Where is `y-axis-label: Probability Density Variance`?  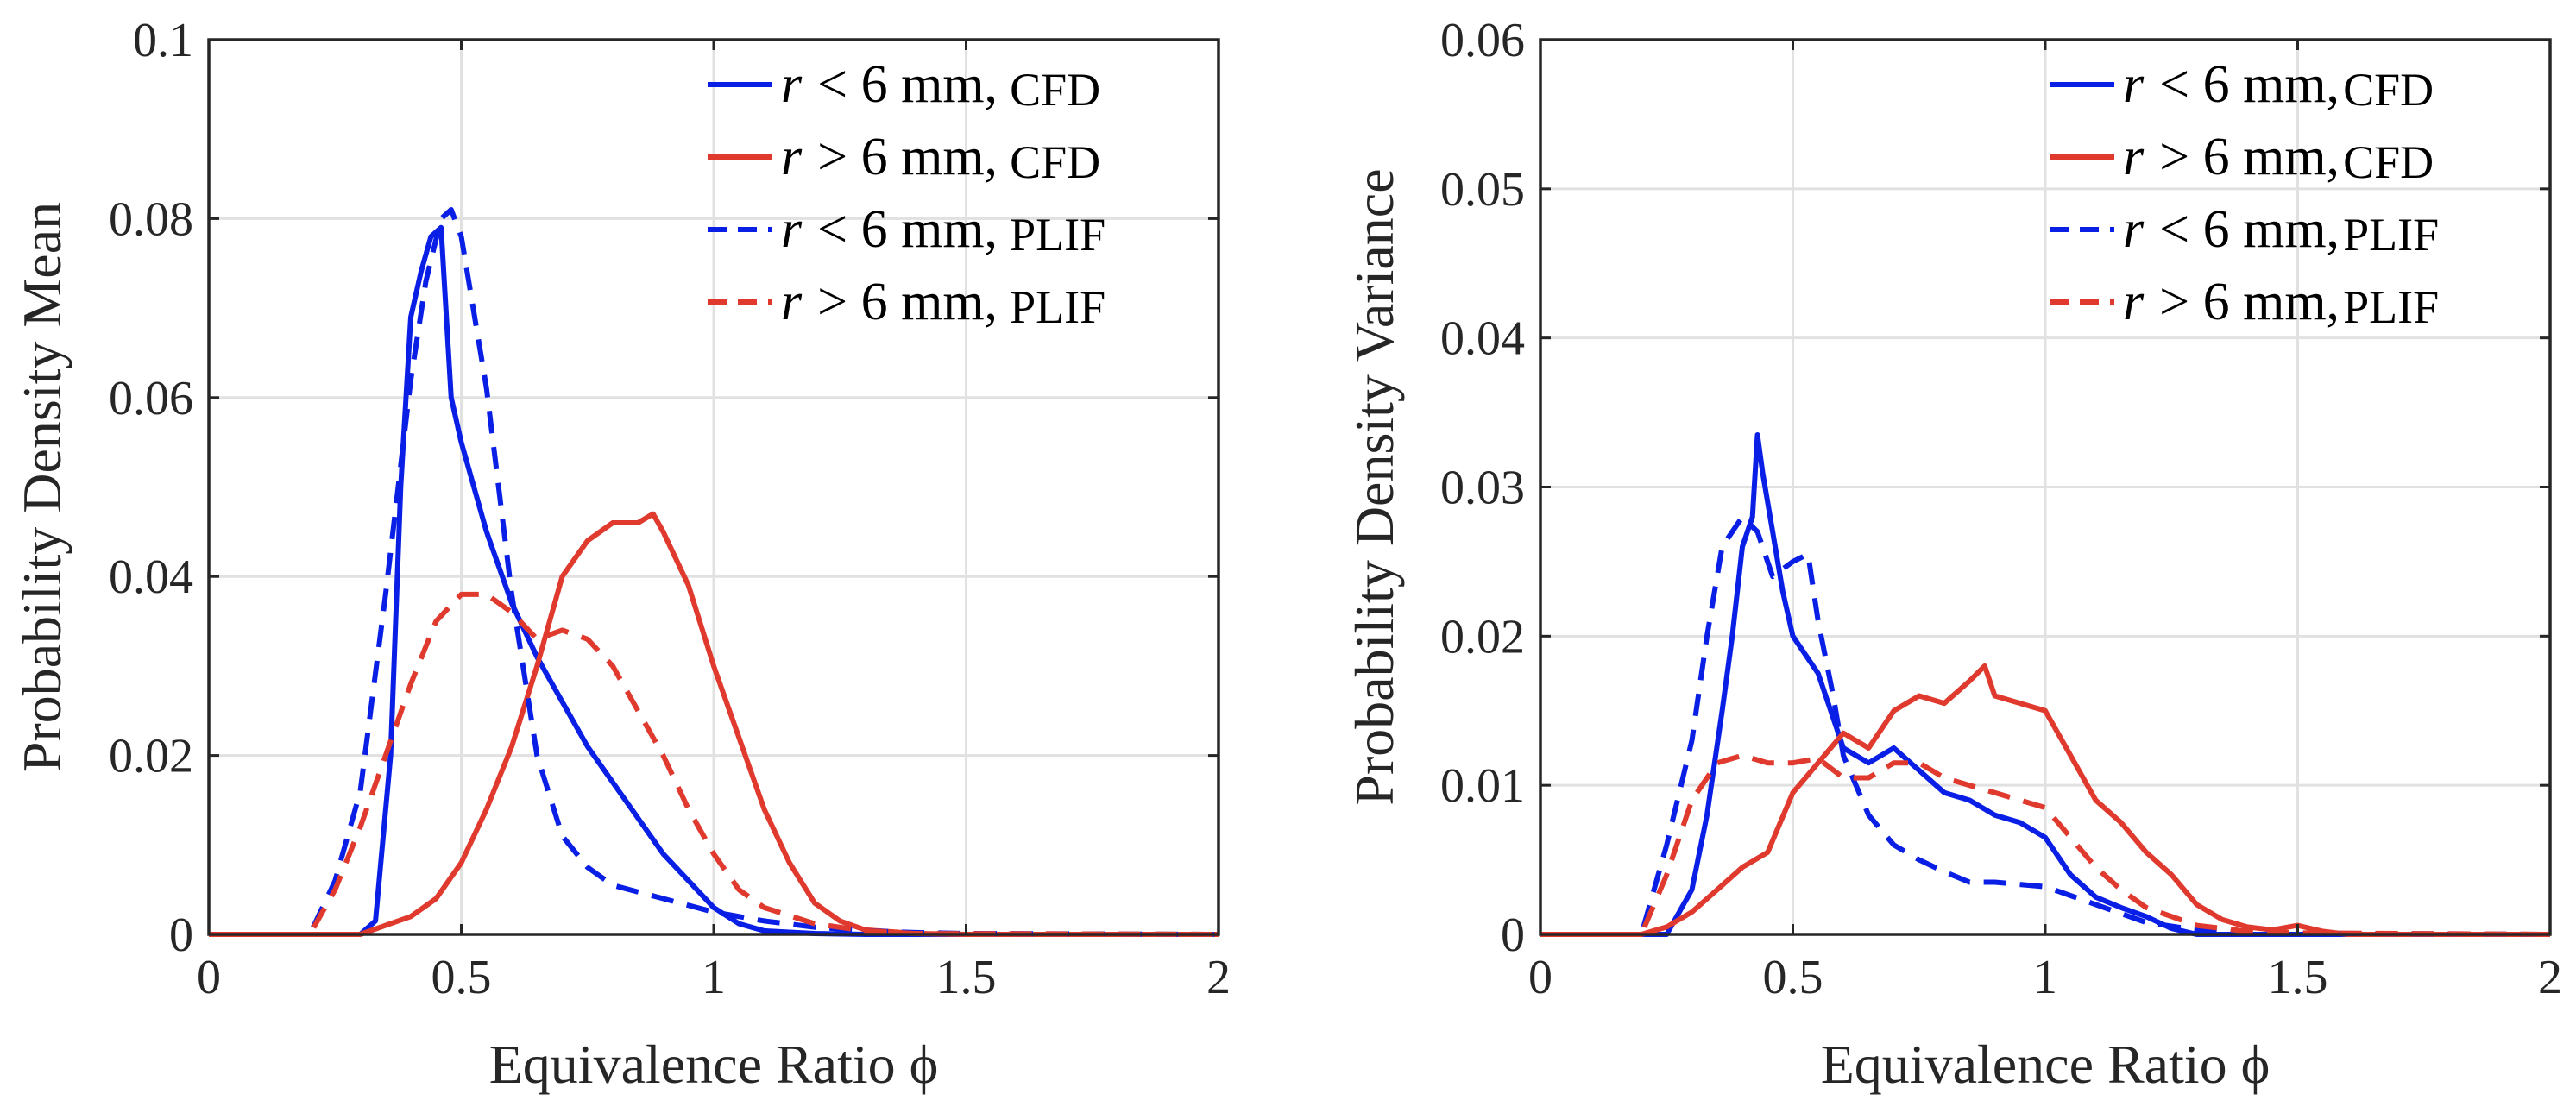
y-axis-label: Probability Density Variance is located at coordinates (1375, 486).